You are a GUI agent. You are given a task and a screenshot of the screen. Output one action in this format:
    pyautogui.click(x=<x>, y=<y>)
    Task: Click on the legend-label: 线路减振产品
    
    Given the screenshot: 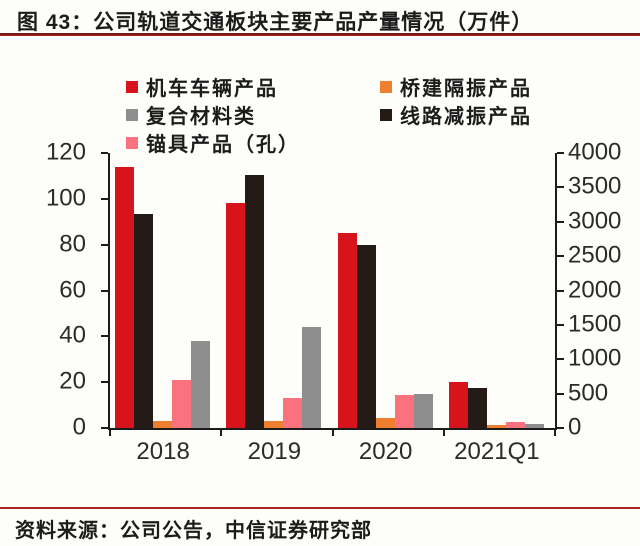 What is the action you would take?
    pyautogui.click(x=466, y=117)
    